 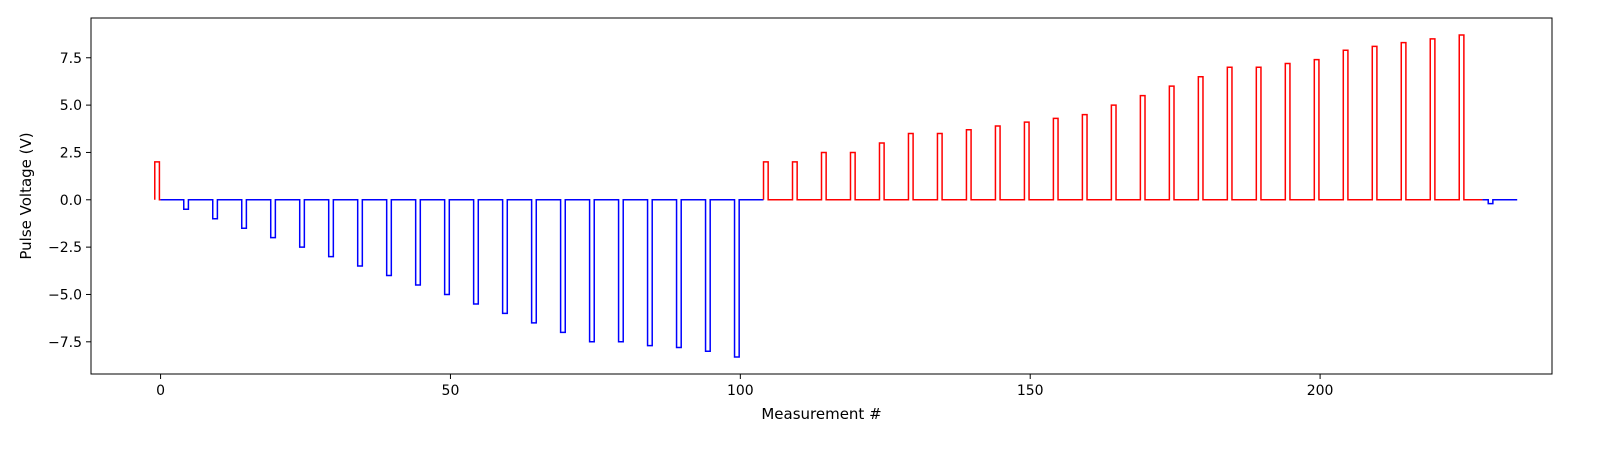 What do you see at coordinates (451, 391) in the screenshot?
I see `x-tick-label: 50` at bounding box center [451, 391].